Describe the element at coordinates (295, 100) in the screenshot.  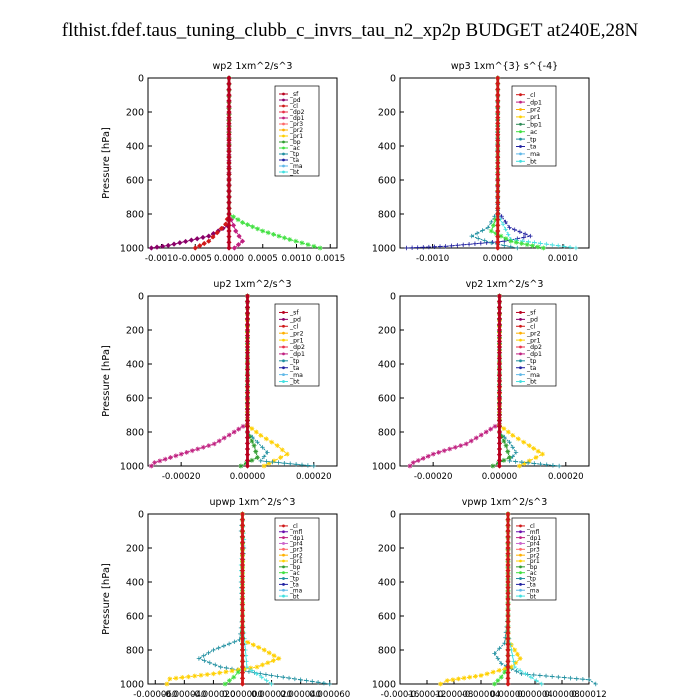
I see `legend-label: _pd` at that location.